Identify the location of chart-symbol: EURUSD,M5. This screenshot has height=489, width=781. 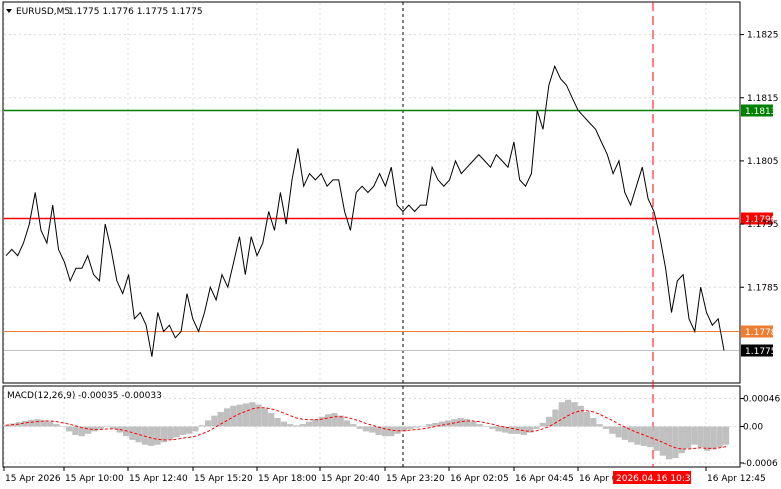
(43, 12).